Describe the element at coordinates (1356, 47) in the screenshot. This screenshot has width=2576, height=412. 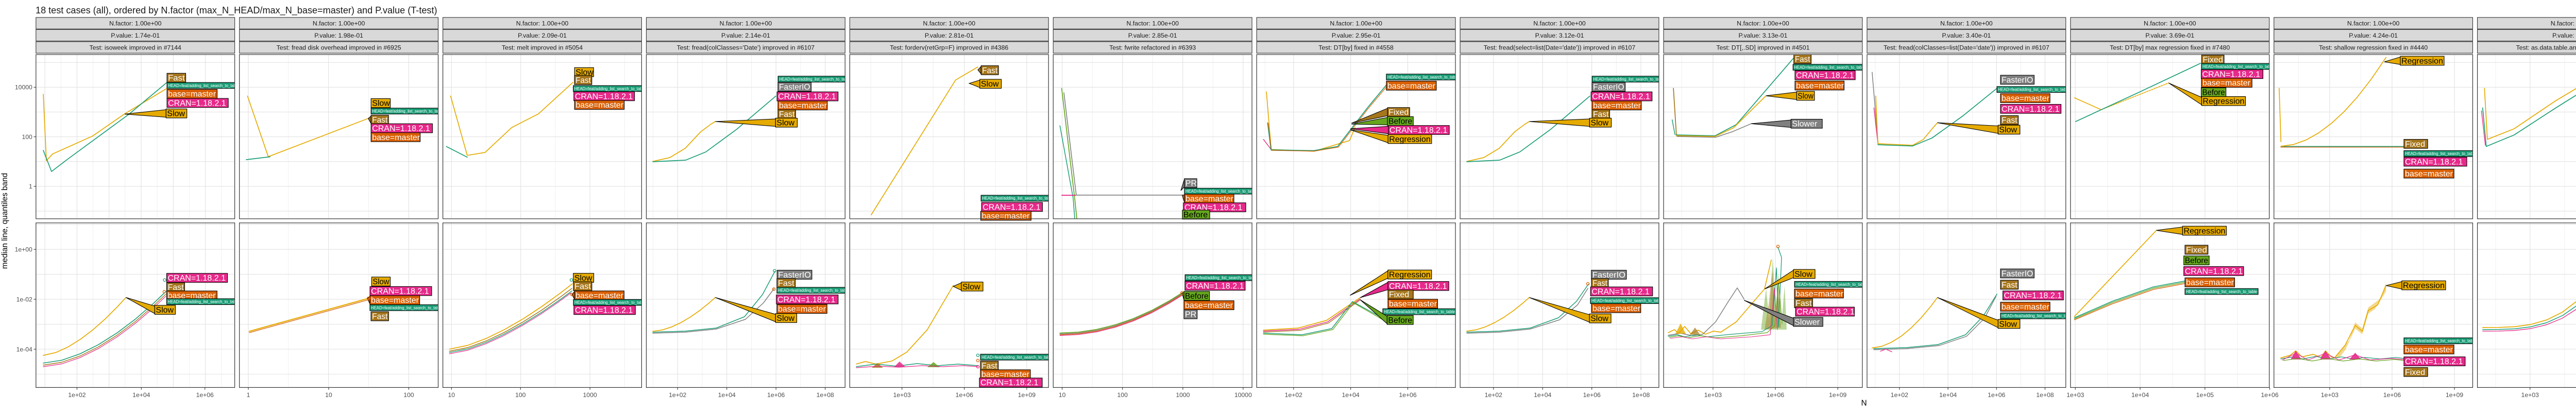
I see `svg-text: Test: DT[by] fixed in #4558` at that location.